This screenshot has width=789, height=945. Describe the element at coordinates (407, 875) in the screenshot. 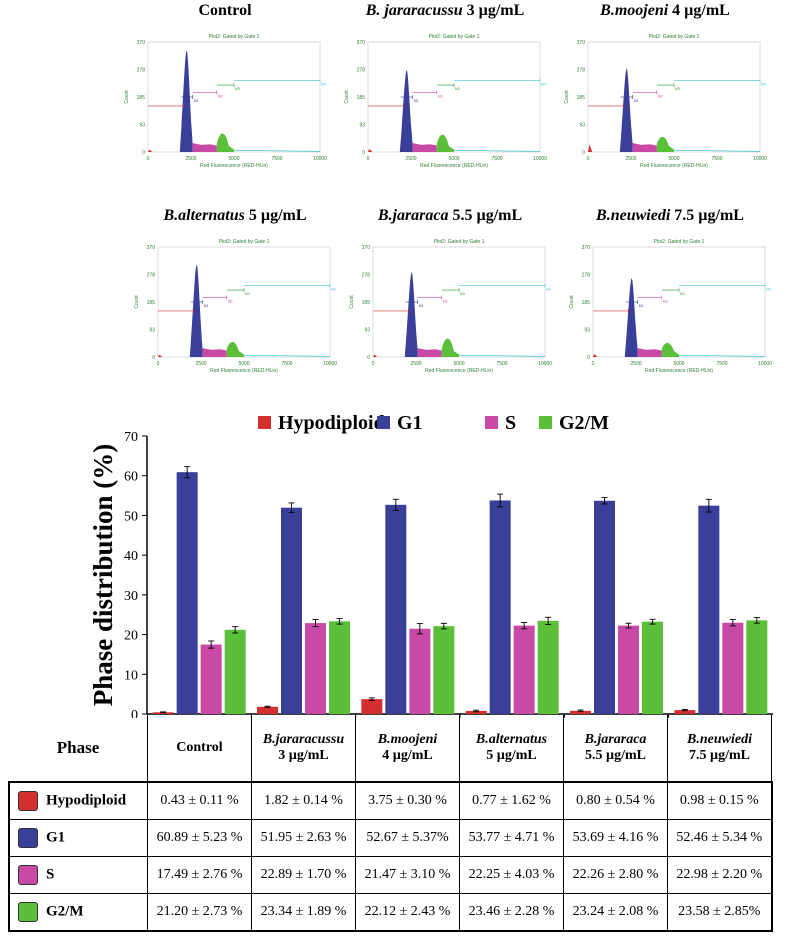

I see `table-cell: 21.47 ± 3.10 %` at that location.